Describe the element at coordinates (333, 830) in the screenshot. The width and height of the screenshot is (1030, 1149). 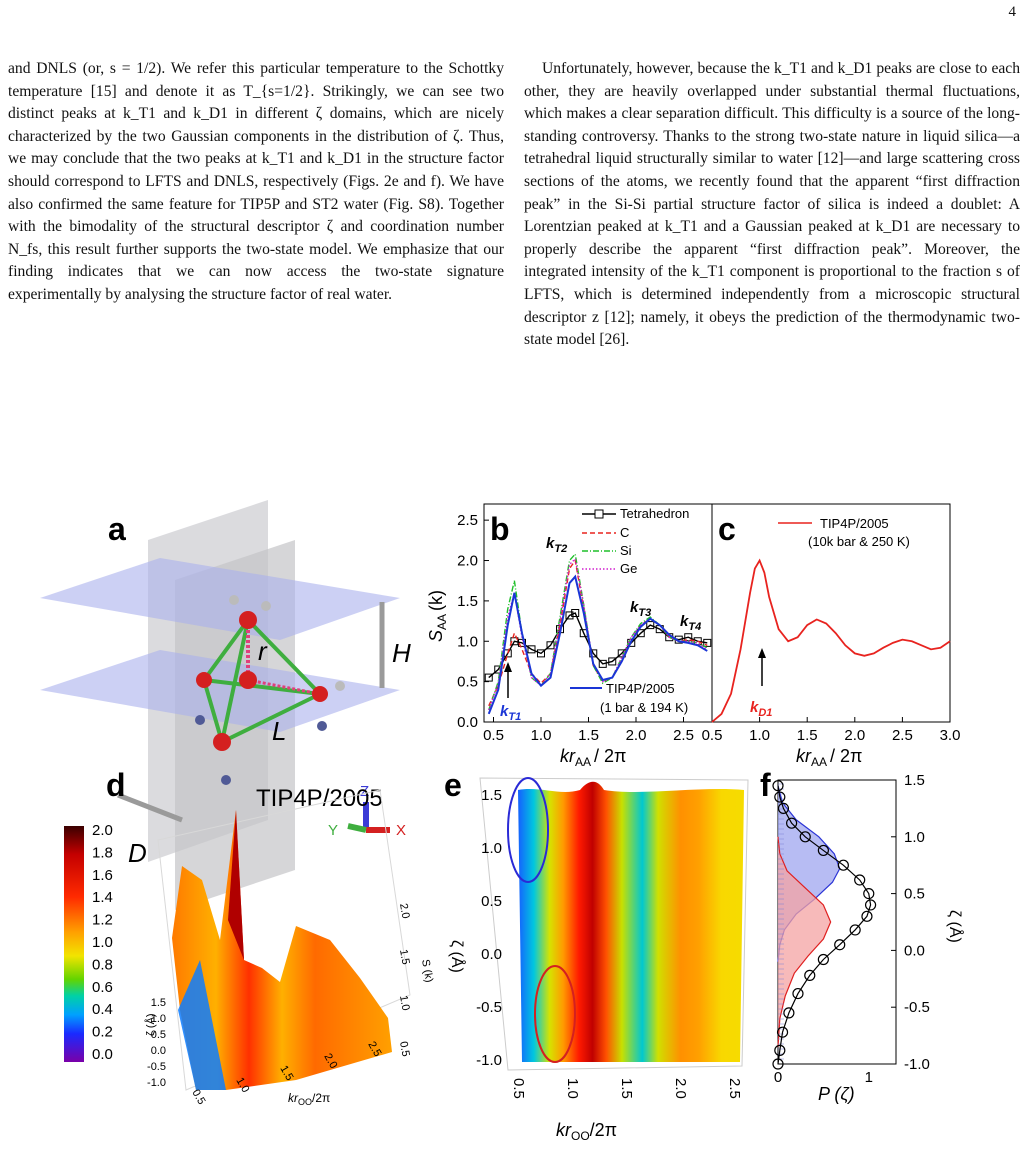
I see `axis-y-label: Y` at that location.